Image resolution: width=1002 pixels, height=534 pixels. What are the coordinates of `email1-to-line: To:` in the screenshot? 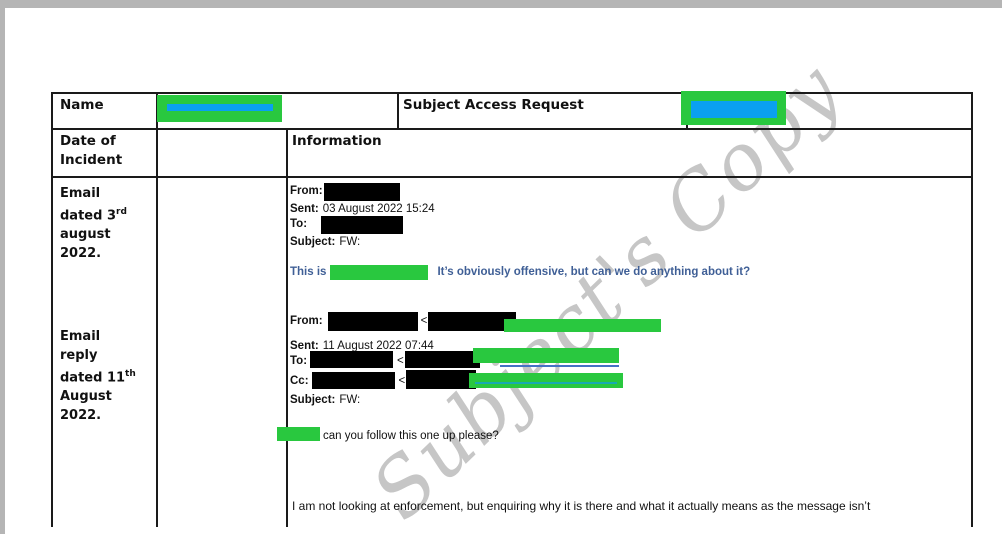 It's located at (347, 225).